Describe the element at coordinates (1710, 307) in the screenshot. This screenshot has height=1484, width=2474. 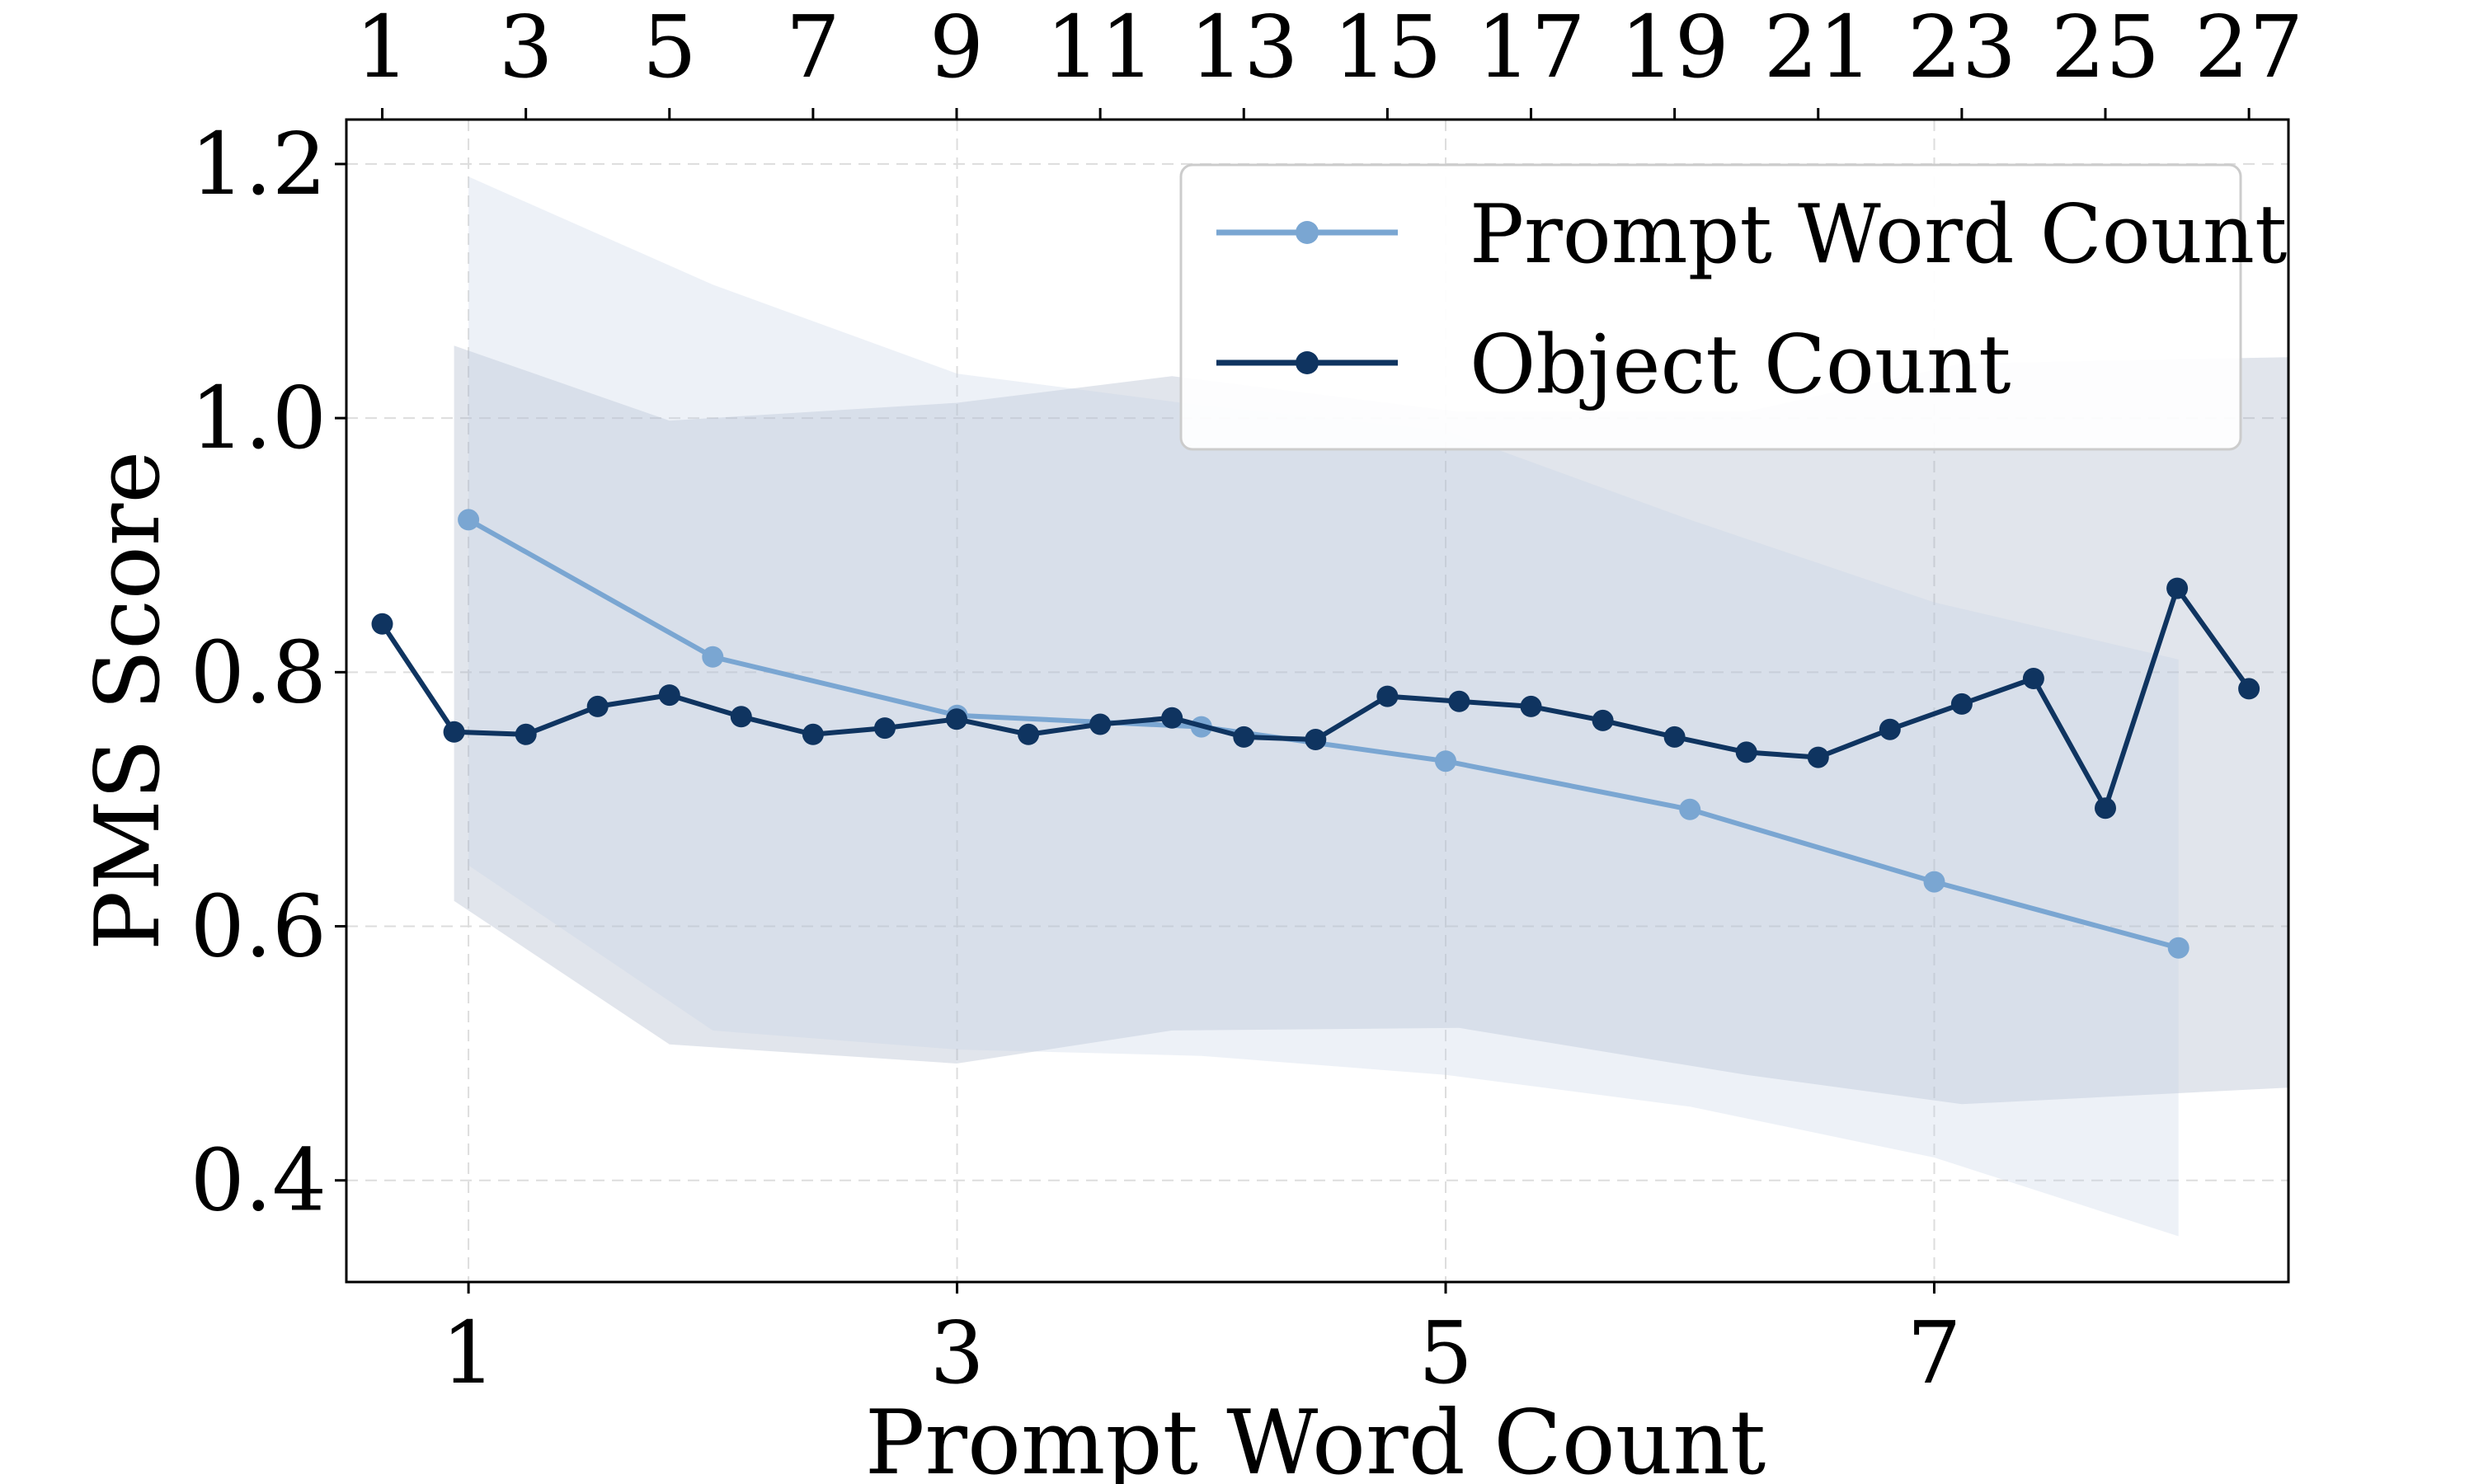
I see `legend-box` at that location.